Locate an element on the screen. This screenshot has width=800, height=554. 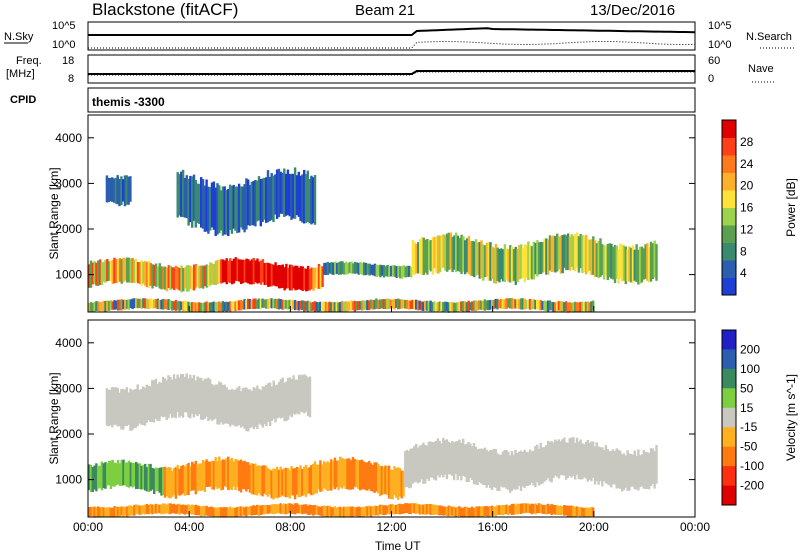
x-axis-title: Time UT is located at coordinates (398, 546).